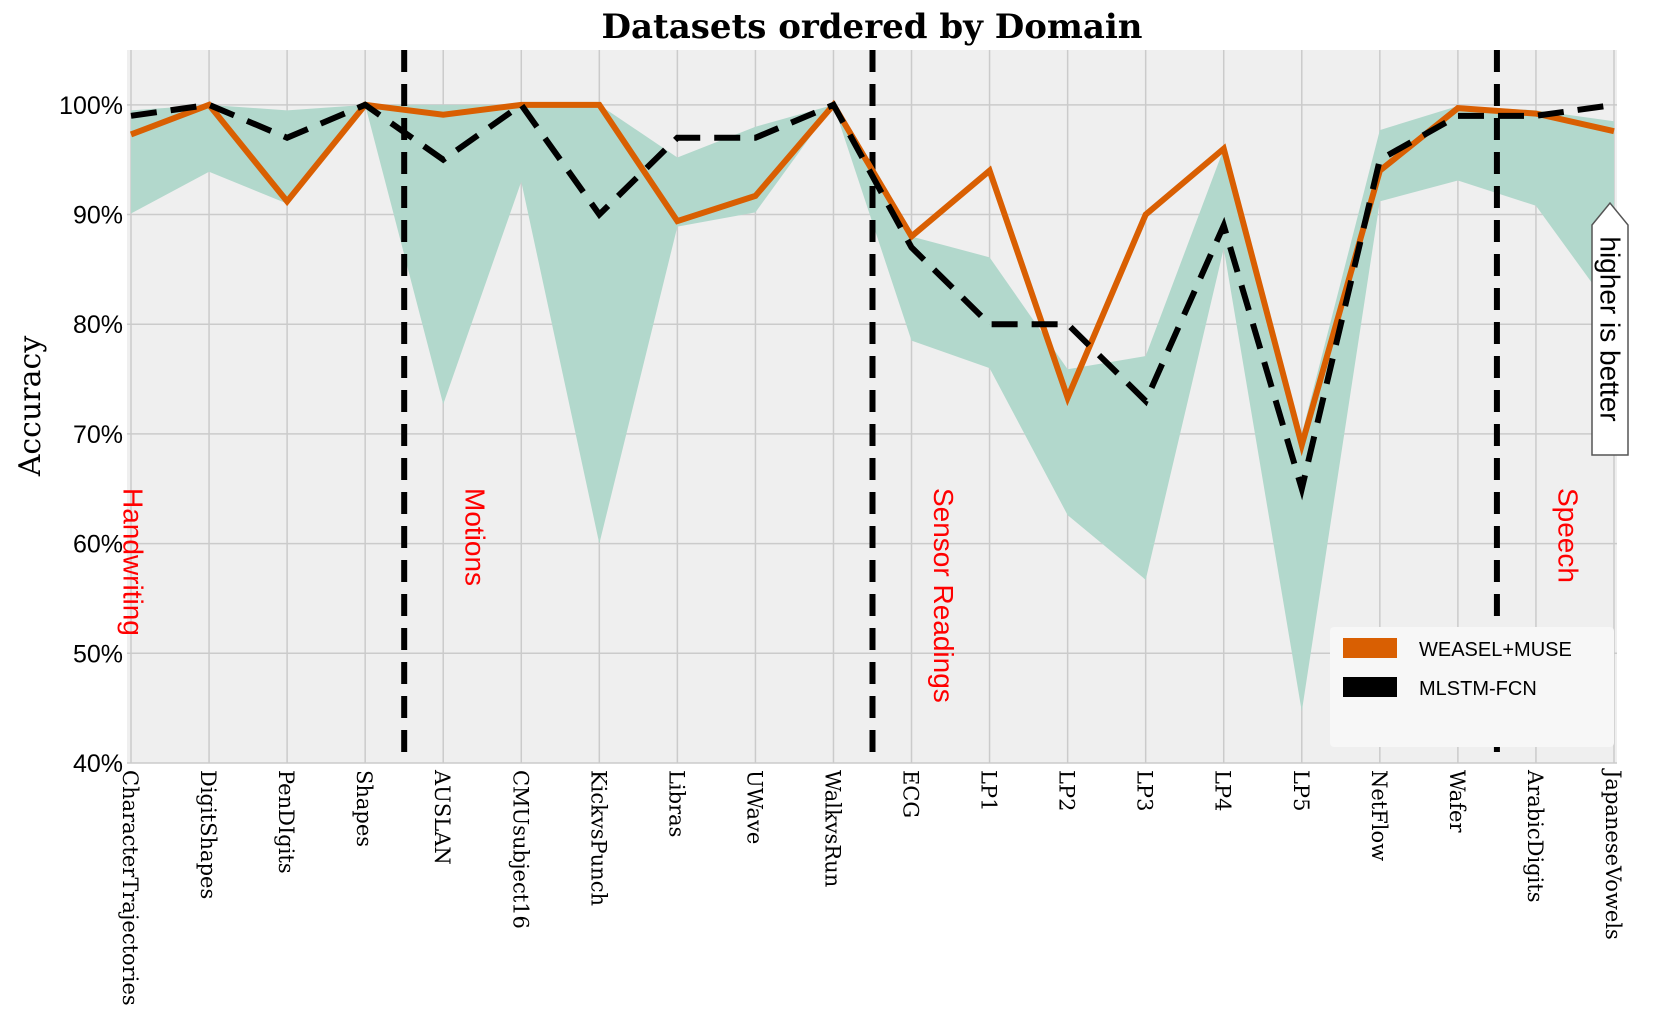 The width and height of the screenshot is (1661, 1017). Describe the element at coordinates (130, 888) in the screenshot. I see `xtick-label-0: CharacterTrajectories` at that location.